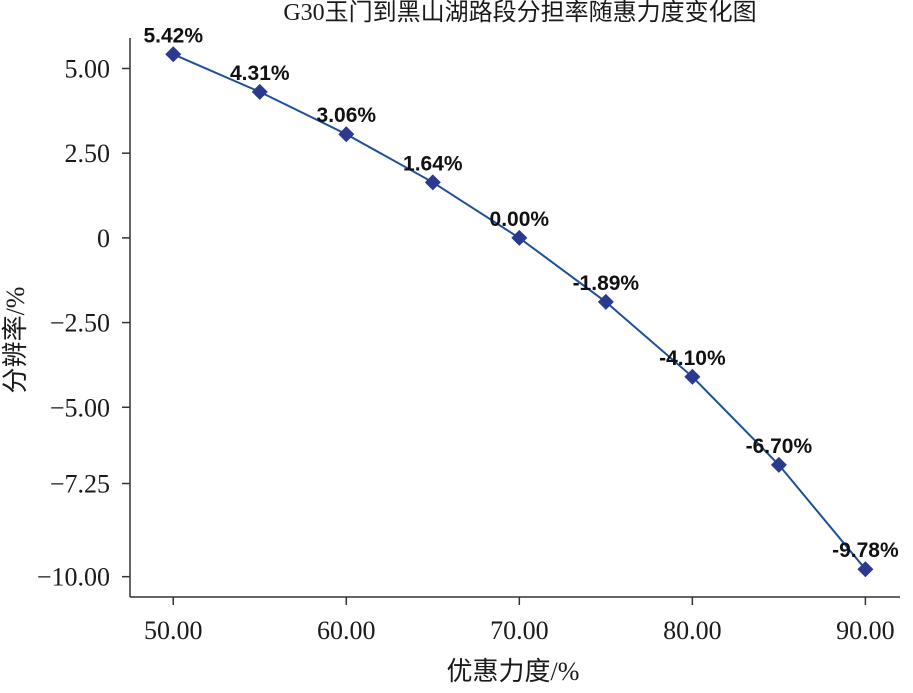  What do you see at coordinates (173, 35) in the screenshot?
I see `data-label: 5.42%` at bounding box center [173, 35].